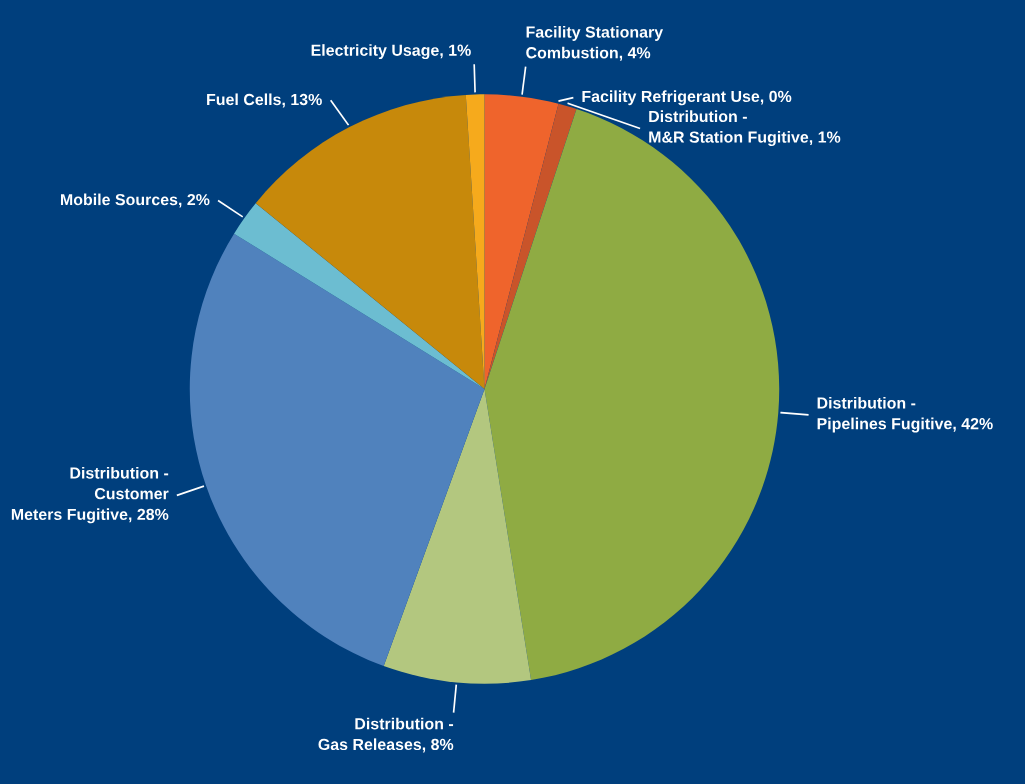 The width and height of the screenshot is (1025, 784). I want to click on slice-label: Distribution - Pipelines Fugitive, 42%, so click(905, 414).